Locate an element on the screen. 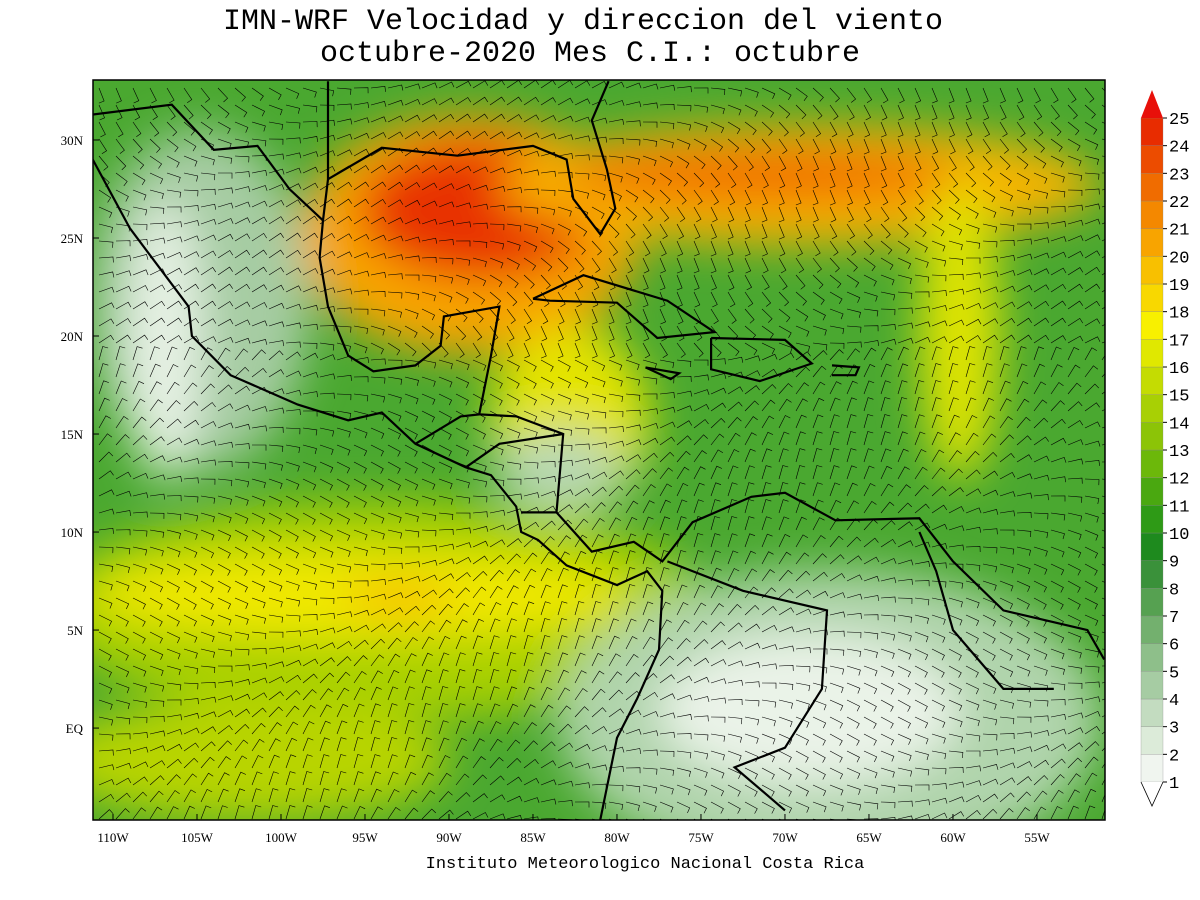 Image resolution: width=1200 pixels, height=900 pixels. colorbar-box is located at coordinates (1152, 685).